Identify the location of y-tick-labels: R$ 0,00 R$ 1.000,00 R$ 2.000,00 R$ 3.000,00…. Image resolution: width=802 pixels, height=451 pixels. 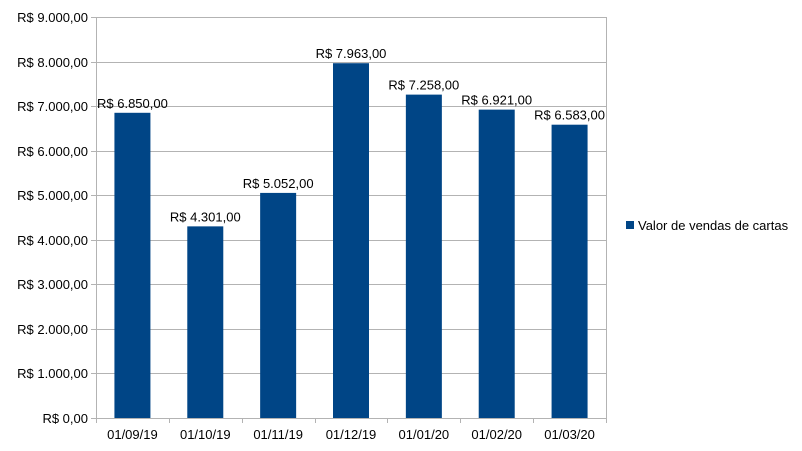
(52, 218).